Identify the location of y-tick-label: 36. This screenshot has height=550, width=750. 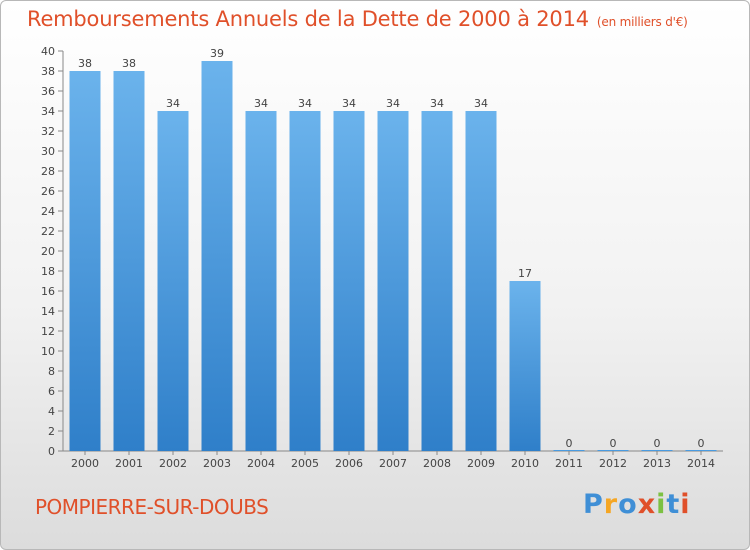
(48, 91).